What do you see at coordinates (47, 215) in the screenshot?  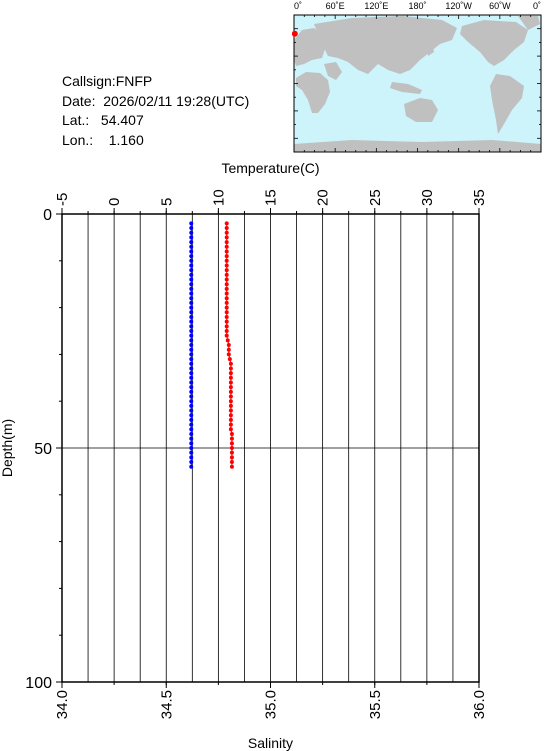 I see `depth-tick-label: 0` at bounding box center [47, 215].